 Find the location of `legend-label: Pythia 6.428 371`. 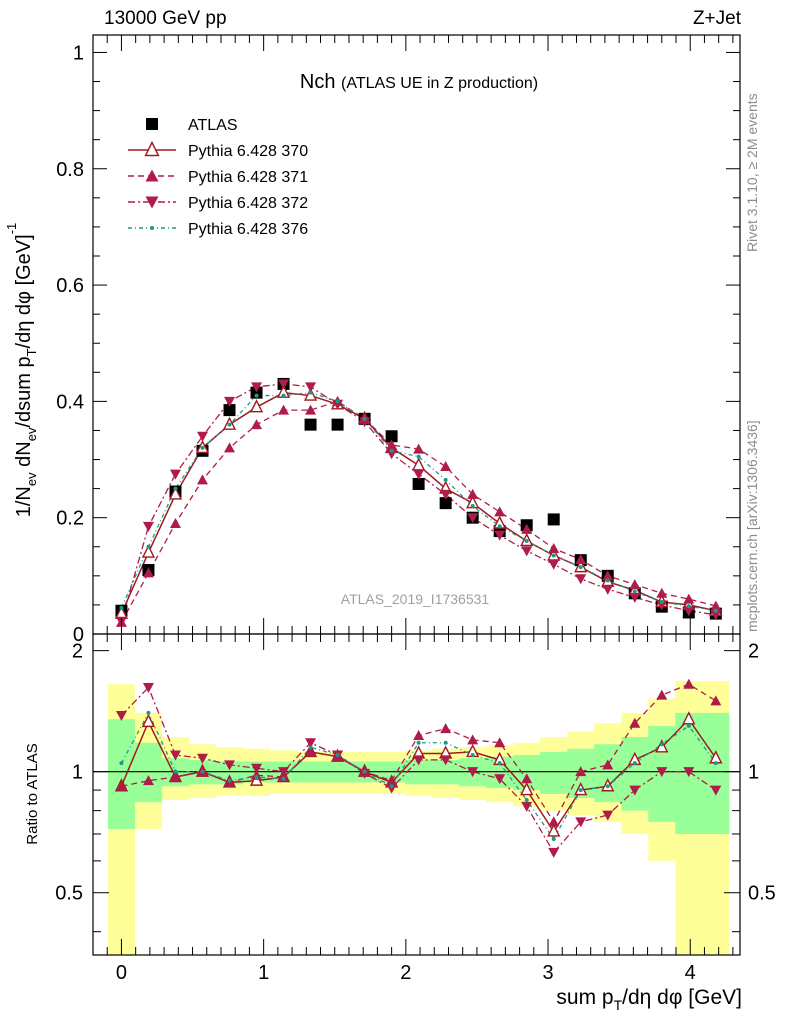

legend-label: Pythia 6.428 371 is located at coordinates (248, 177).